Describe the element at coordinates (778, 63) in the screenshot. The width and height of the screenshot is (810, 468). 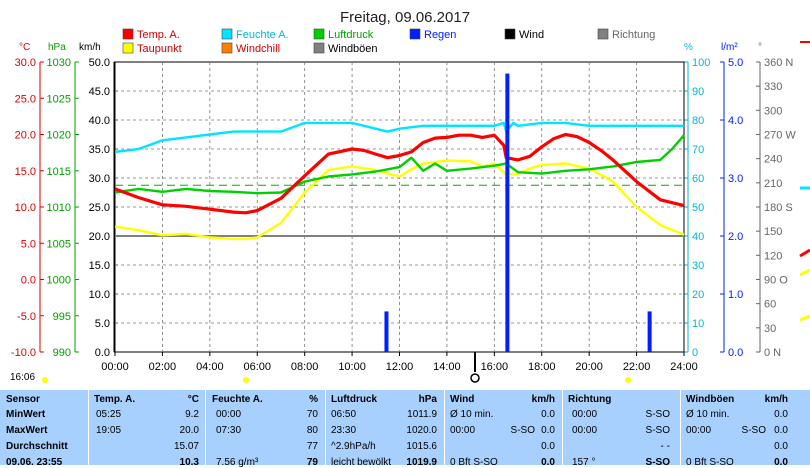
I see `direction-tick-label: 360 N` at that location.